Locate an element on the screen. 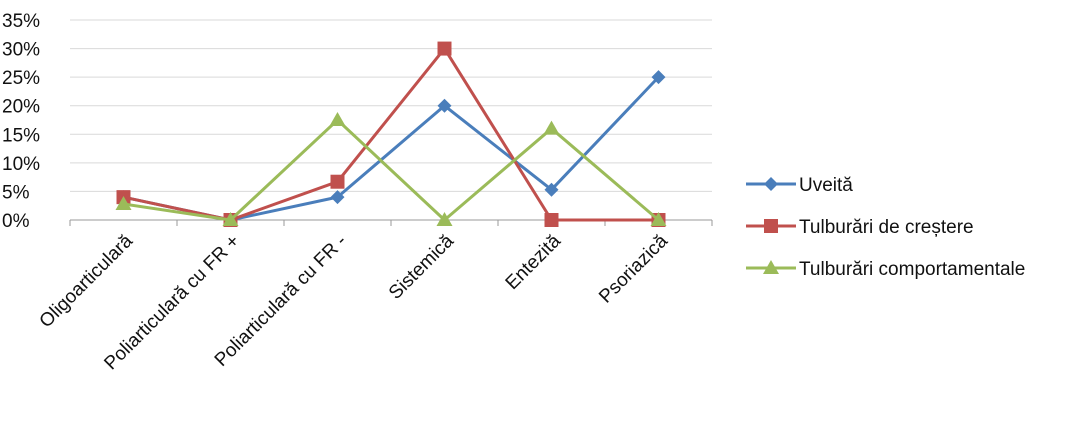  legend-item: Uveită is located at coordinates (799, 185).